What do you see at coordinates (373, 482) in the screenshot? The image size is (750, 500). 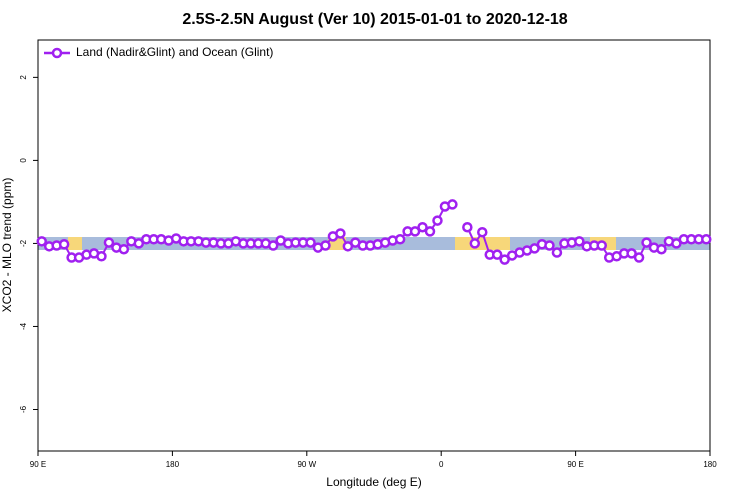 I see `x-axis-label: Longitude (deg E)` at bounding box center [373, 482].